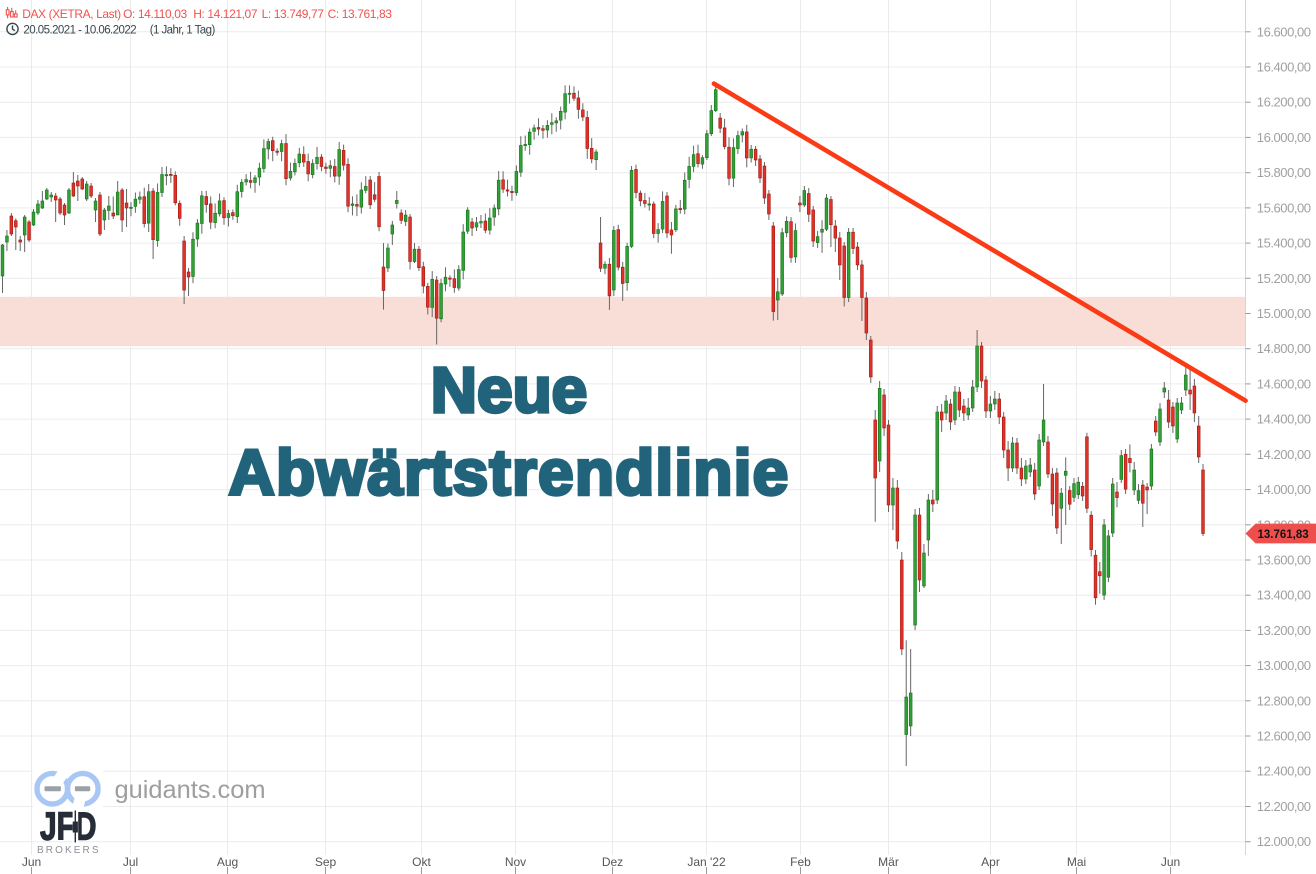  What do you see at coordinates (1284, 595) in the screenshot?
I see `svg-text: 13.400,00` at bounding box center [1284, 595].